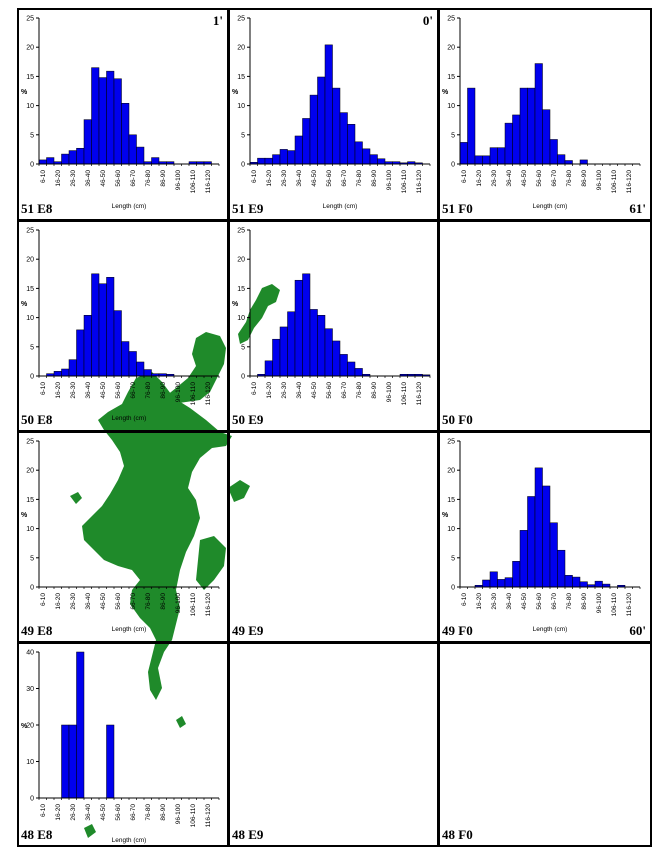  Describe the element at coordinates (248, 208) in the screenshot. I see `cell-label: 51 E9` at that location.